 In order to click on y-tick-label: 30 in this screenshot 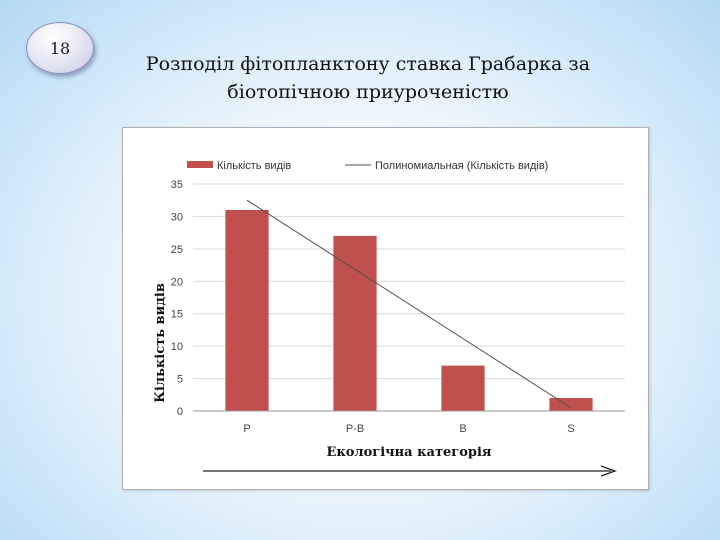, I will do `click(177, 217)`.